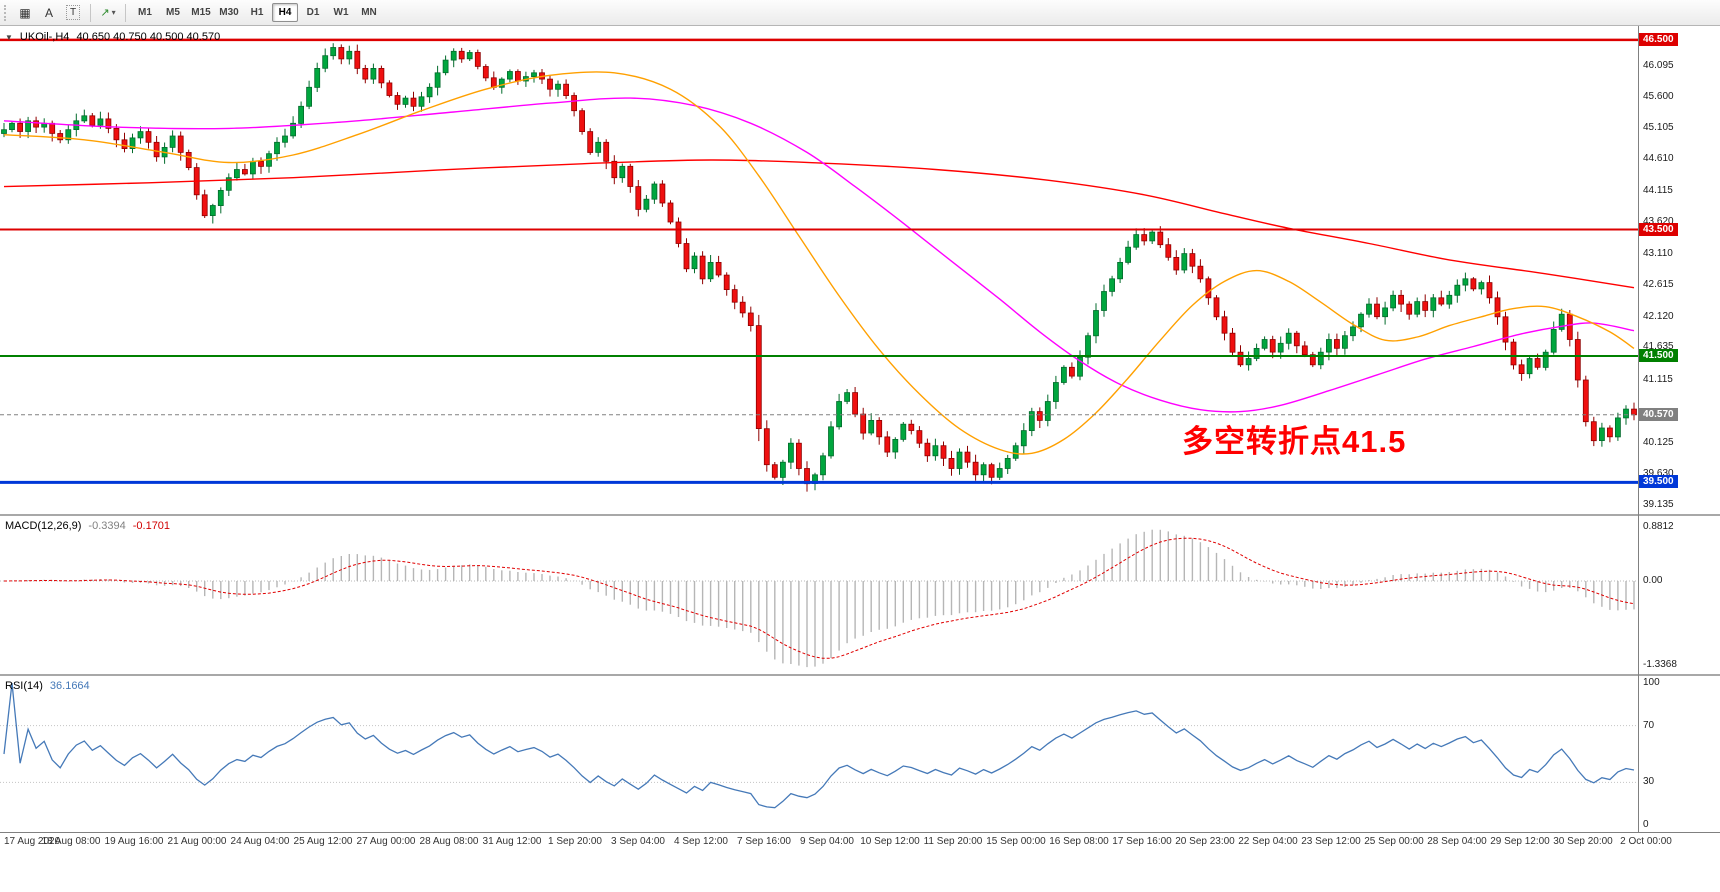  I want to click on time-axis-label: 19 Aug 16:00, so click(134, 841).